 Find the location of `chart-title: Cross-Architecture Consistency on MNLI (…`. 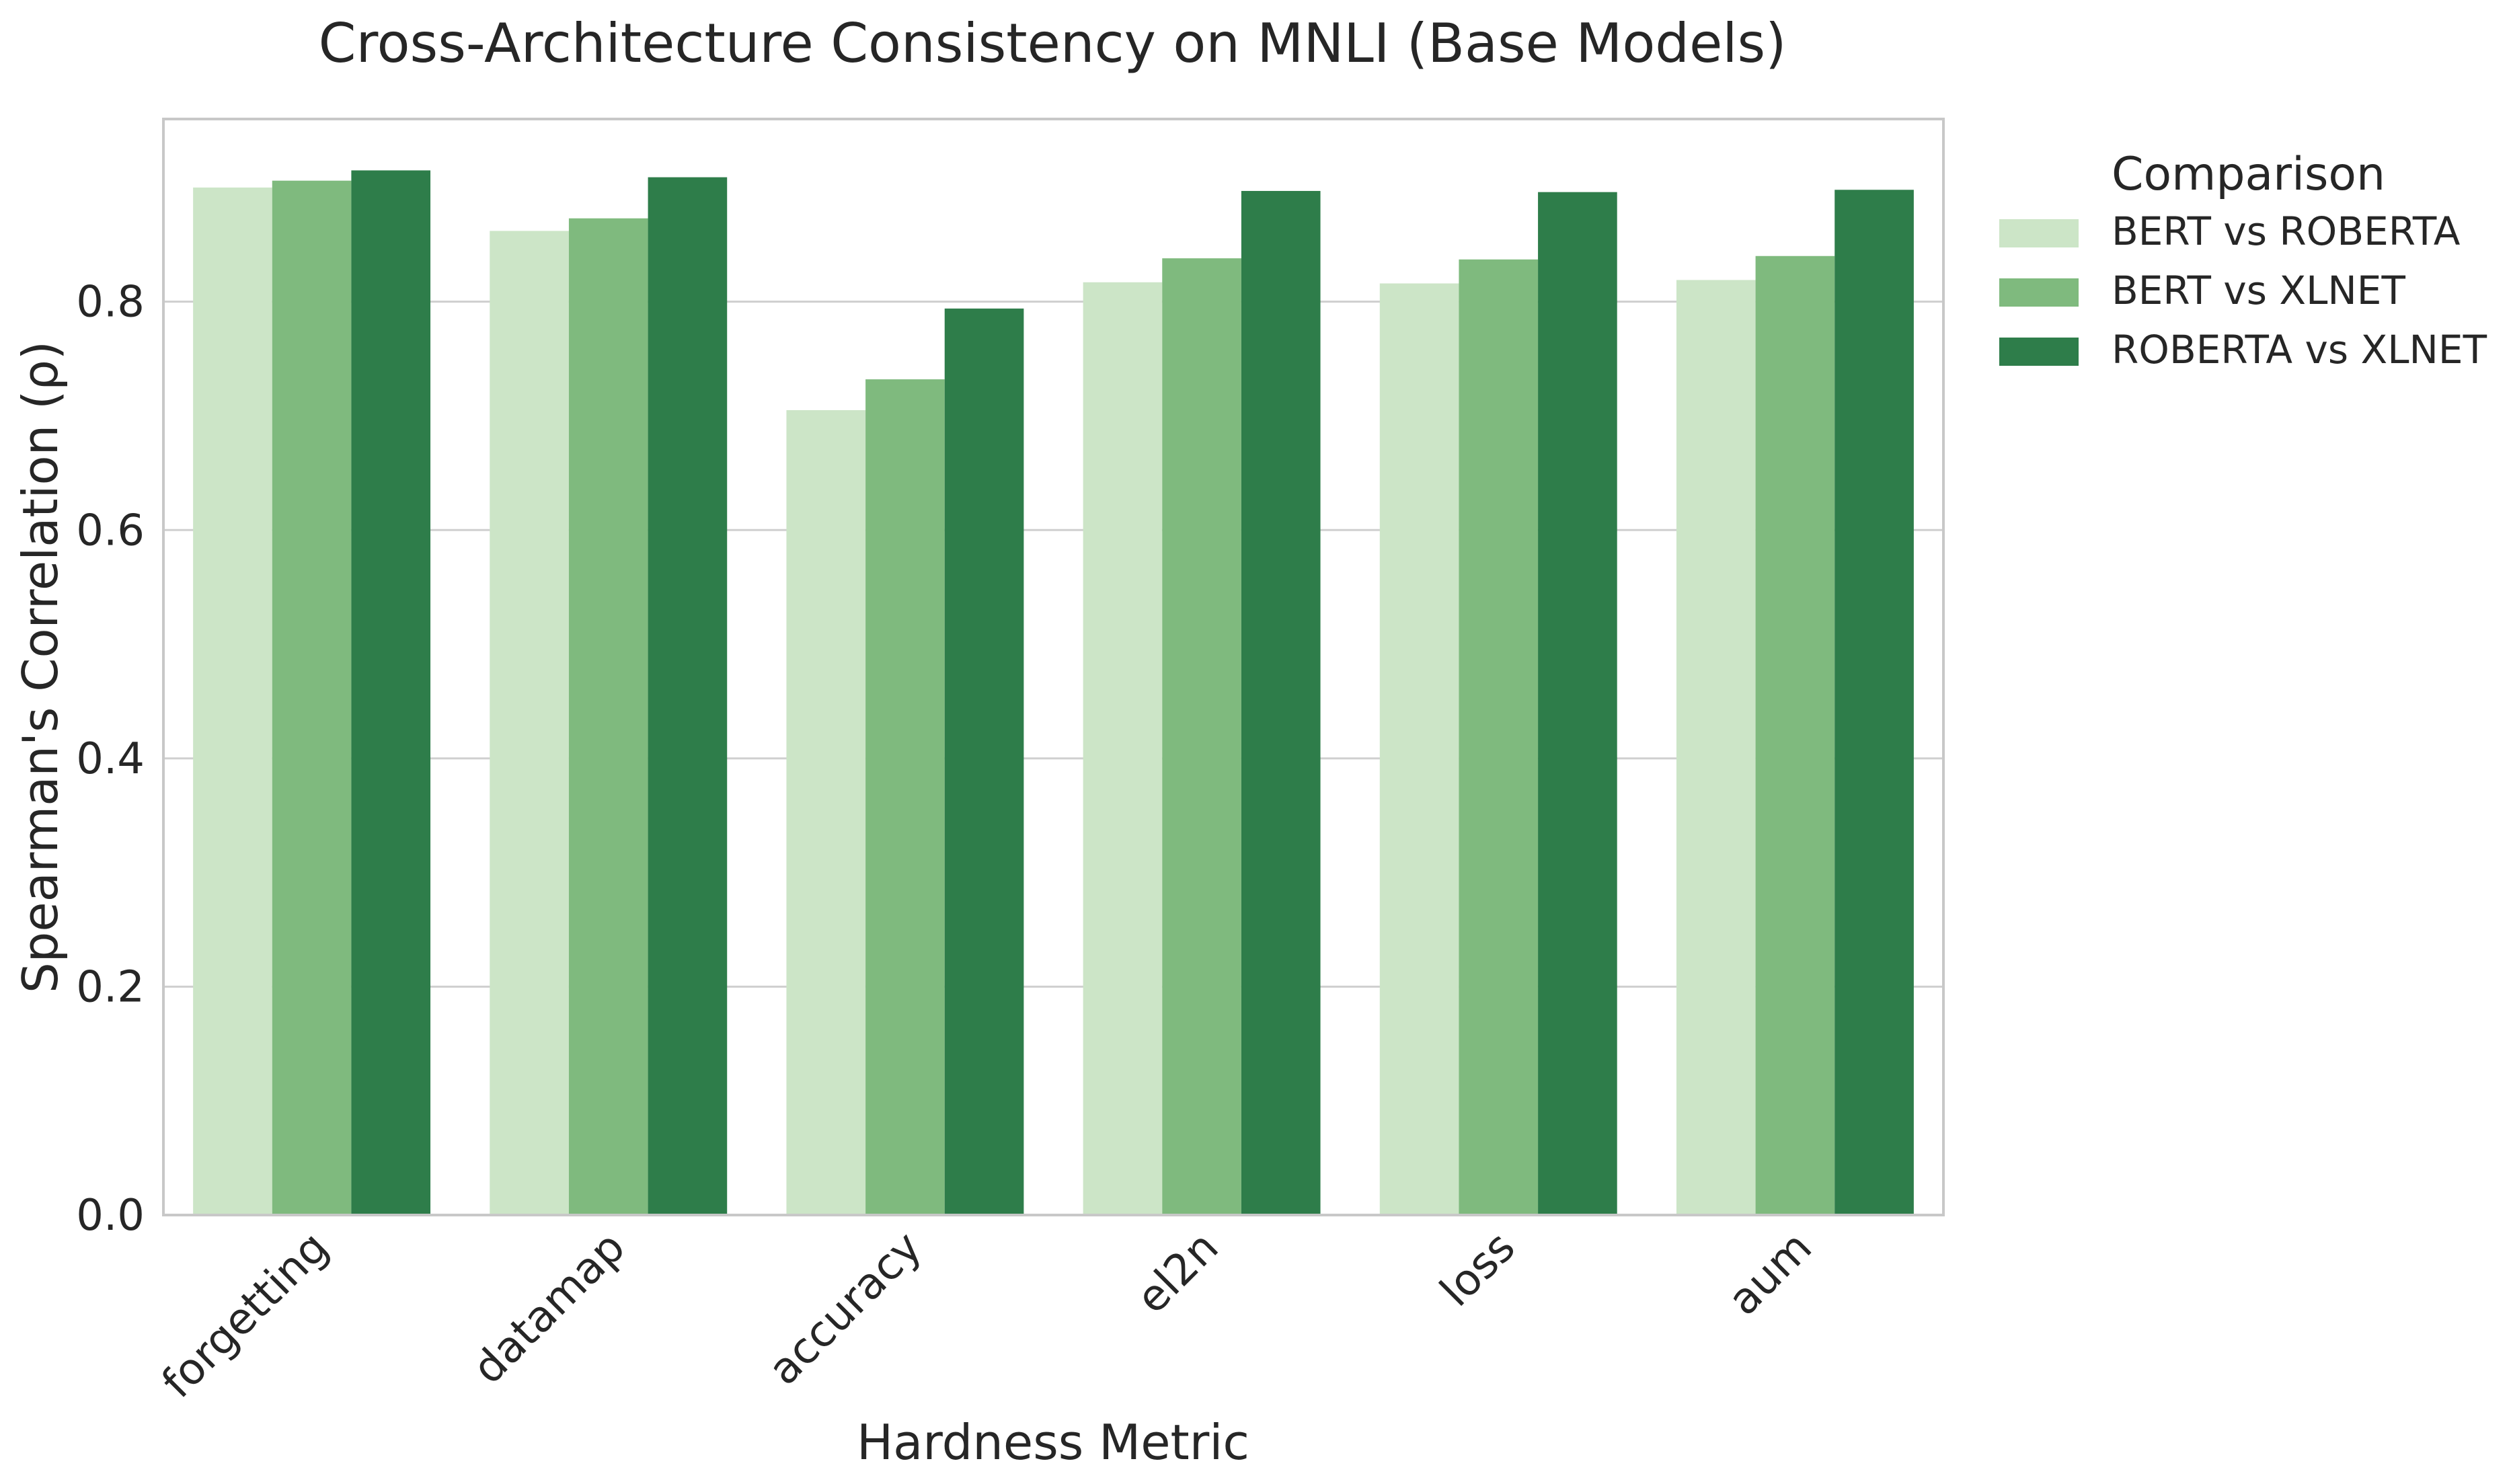

chart-title: Cross-Architecture Consistency on MNLI (… is located at coordinates (1053, 44).